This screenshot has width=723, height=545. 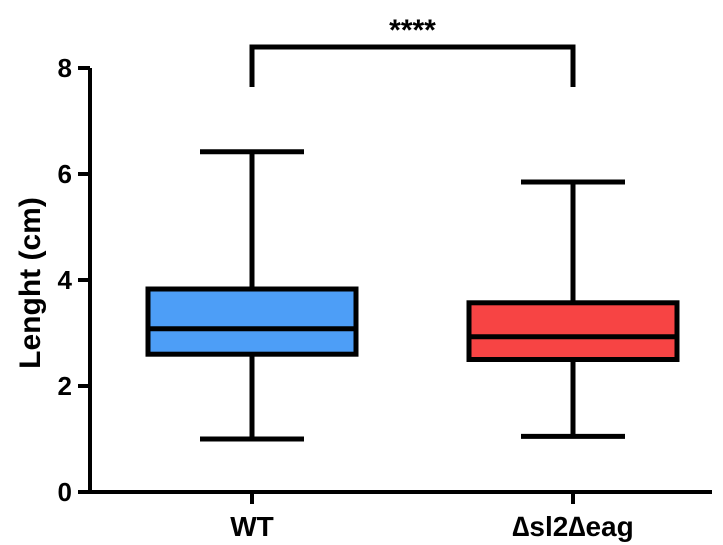 I want to click on box-wt, so click(x=252, y=321).